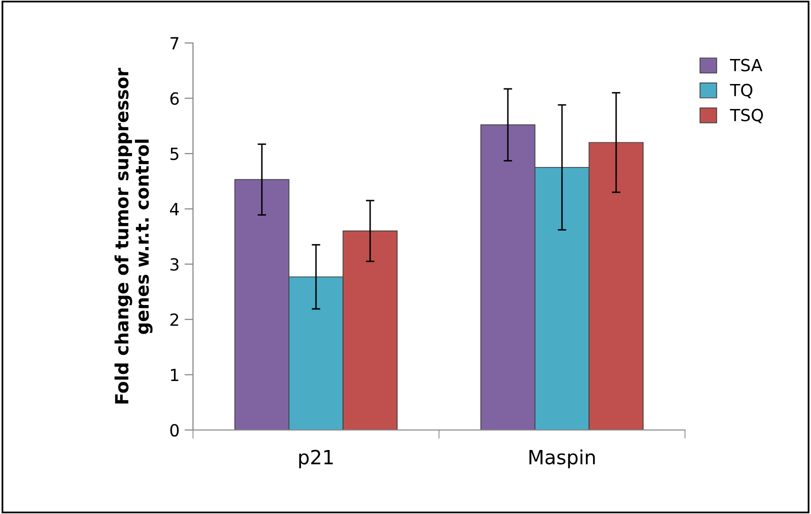 The height and width of the screenshot is (514, 811). Describe the element at coordinates (174, 375) in the screenshot. I see `y-tick-label: 1` at that location.